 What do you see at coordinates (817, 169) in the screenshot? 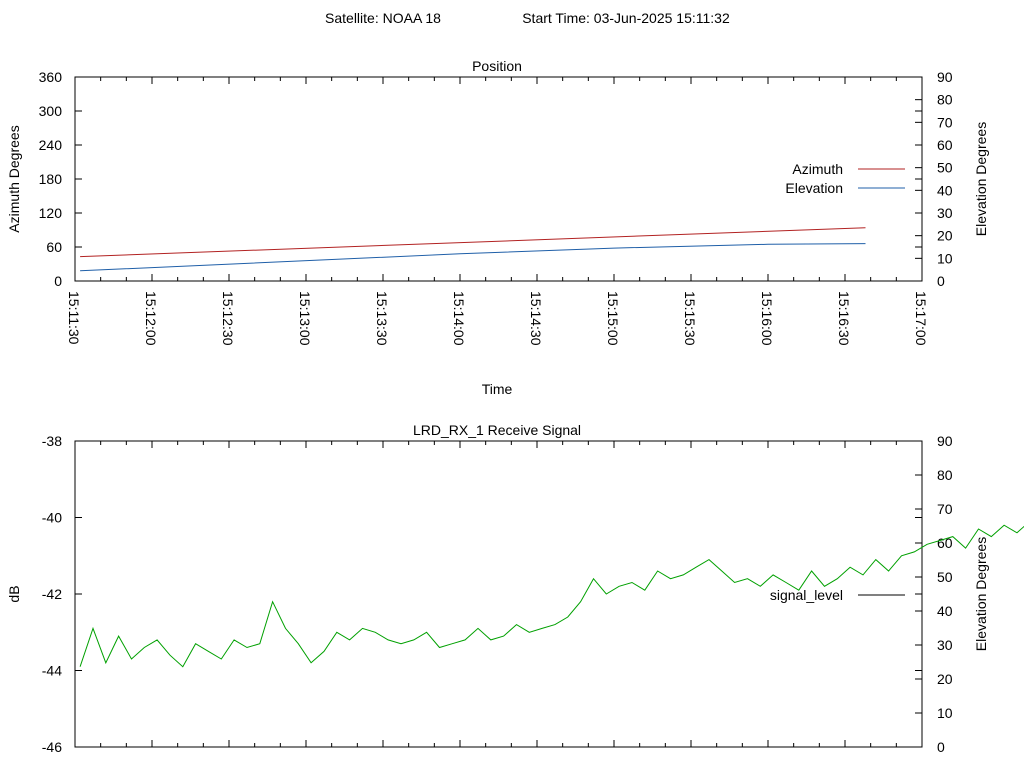
I see `legend-azimuth-label: Azimuth` at bounding box center [817, 169].